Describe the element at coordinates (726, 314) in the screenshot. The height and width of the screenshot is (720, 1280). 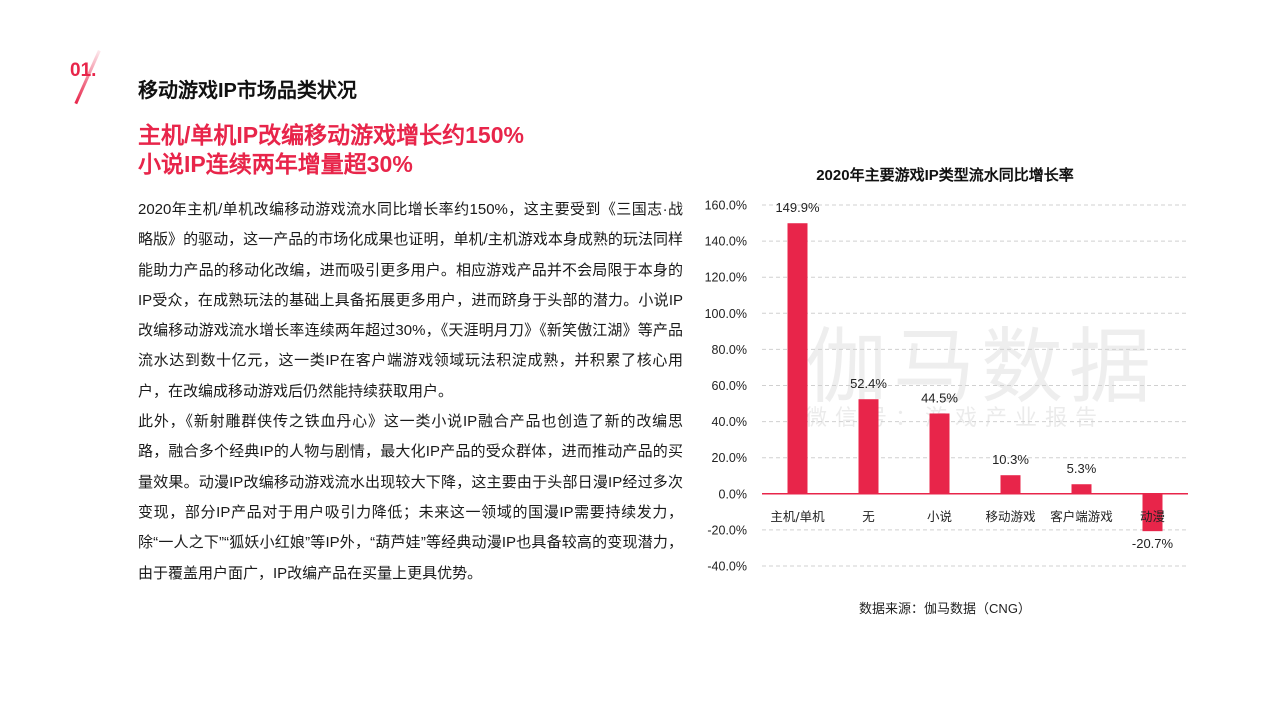
I see `y-tick-label: 100.0%` at that location.